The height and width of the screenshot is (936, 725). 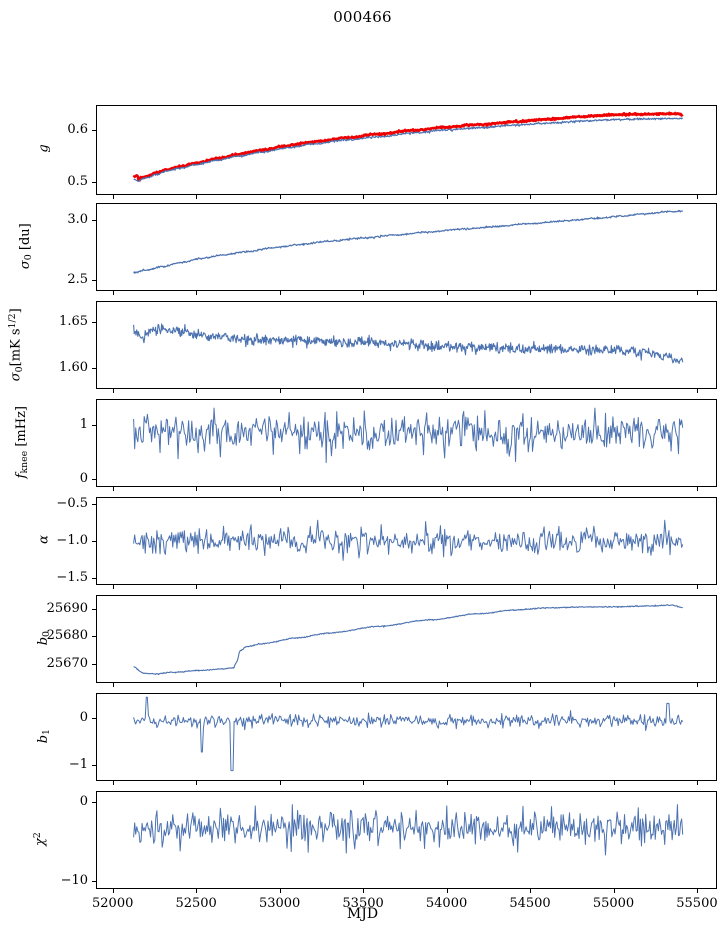 I want to click on series-f_knee, so click(x=408, y=435).